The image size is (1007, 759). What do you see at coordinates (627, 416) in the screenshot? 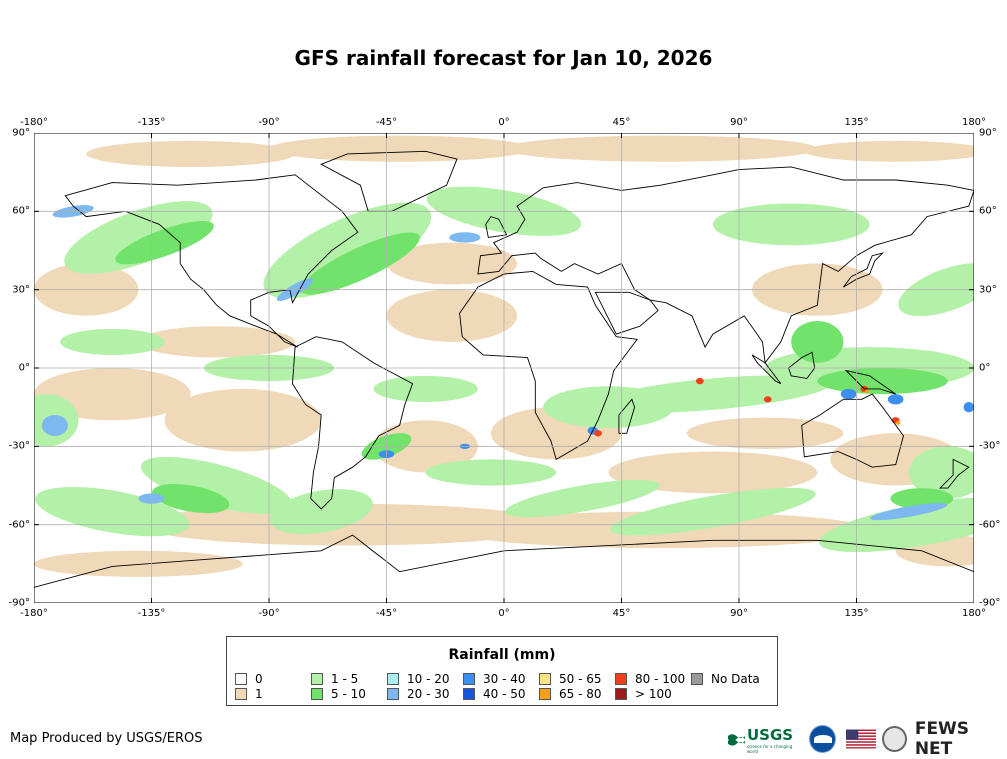
I see `coastline-madagascar` at bounding box center [627, 416].